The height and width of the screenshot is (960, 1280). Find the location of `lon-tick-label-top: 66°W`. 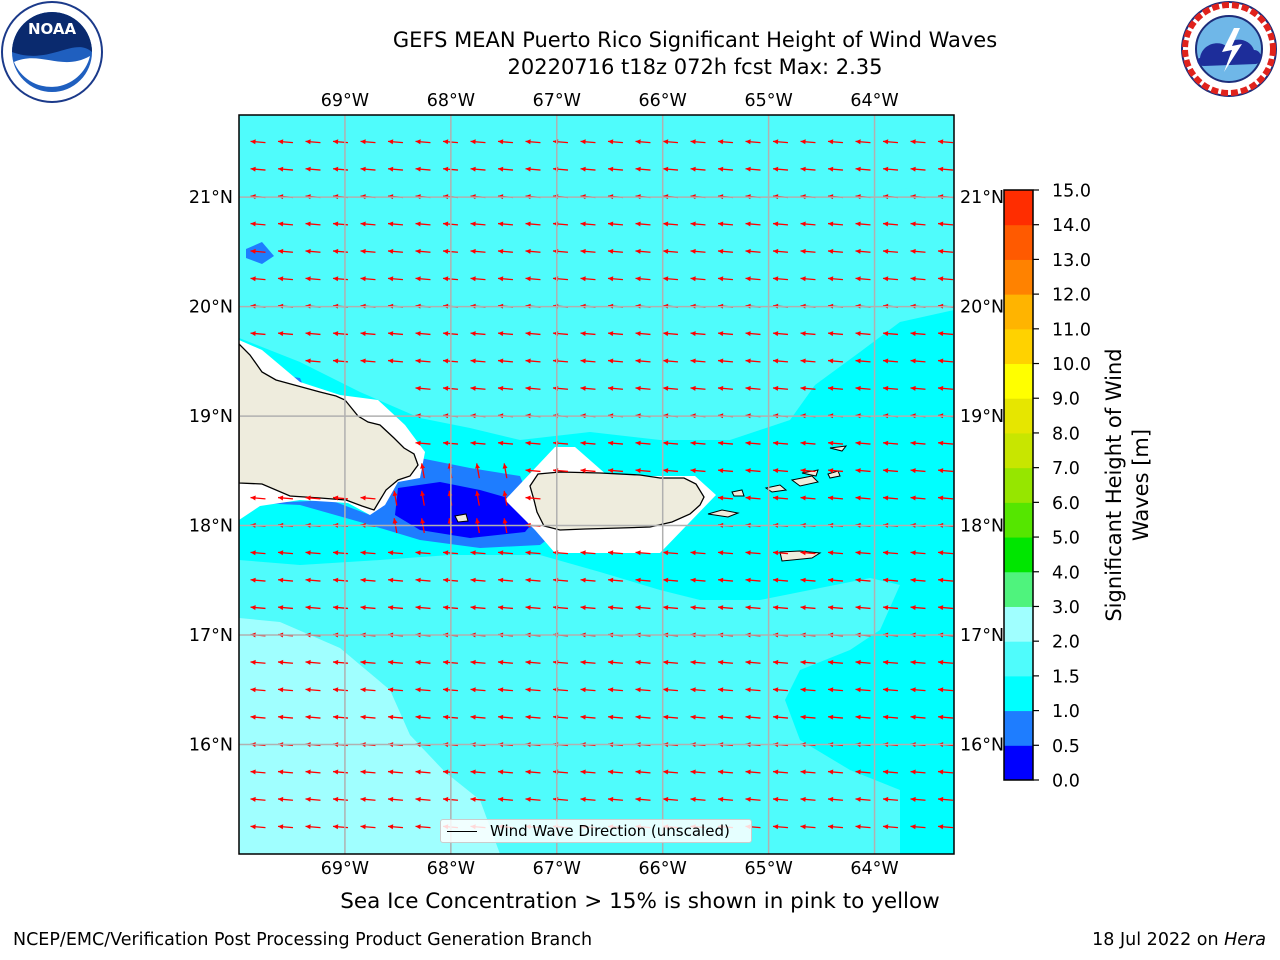

lon-tick-label-top: 66°W is located at coordinates (663, 101).